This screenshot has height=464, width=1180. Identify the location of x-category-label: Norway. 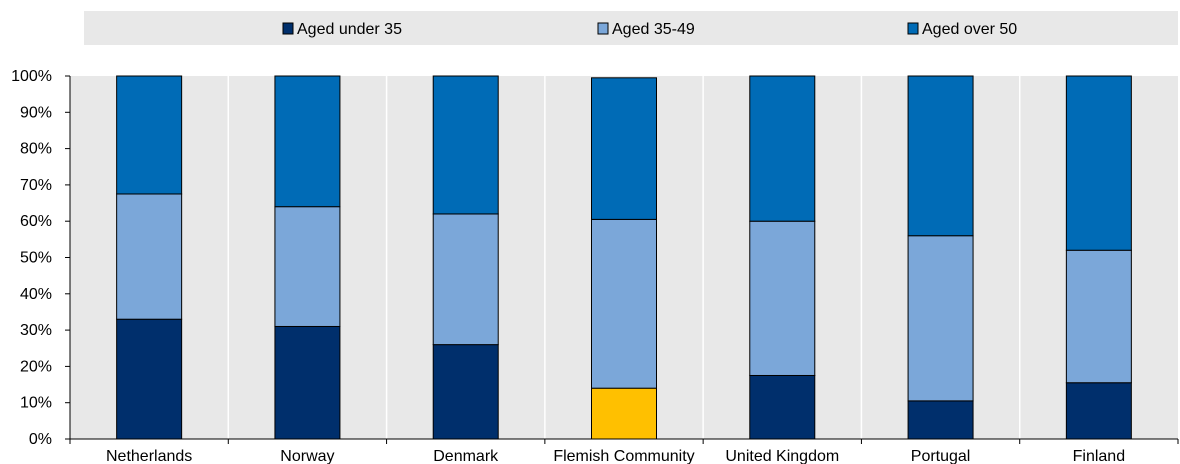
(307, 456).